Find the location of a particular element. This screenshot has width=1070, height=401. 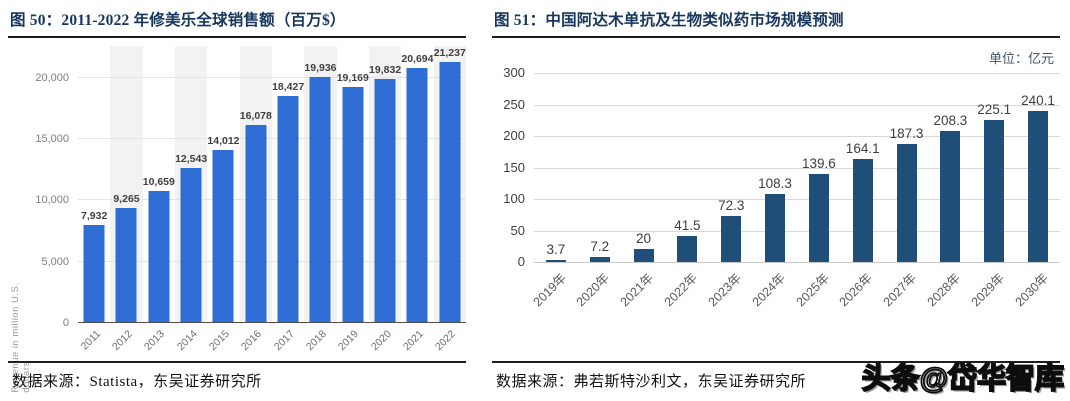

x-tick-label: 2011 is located at coordinates (90, 340).